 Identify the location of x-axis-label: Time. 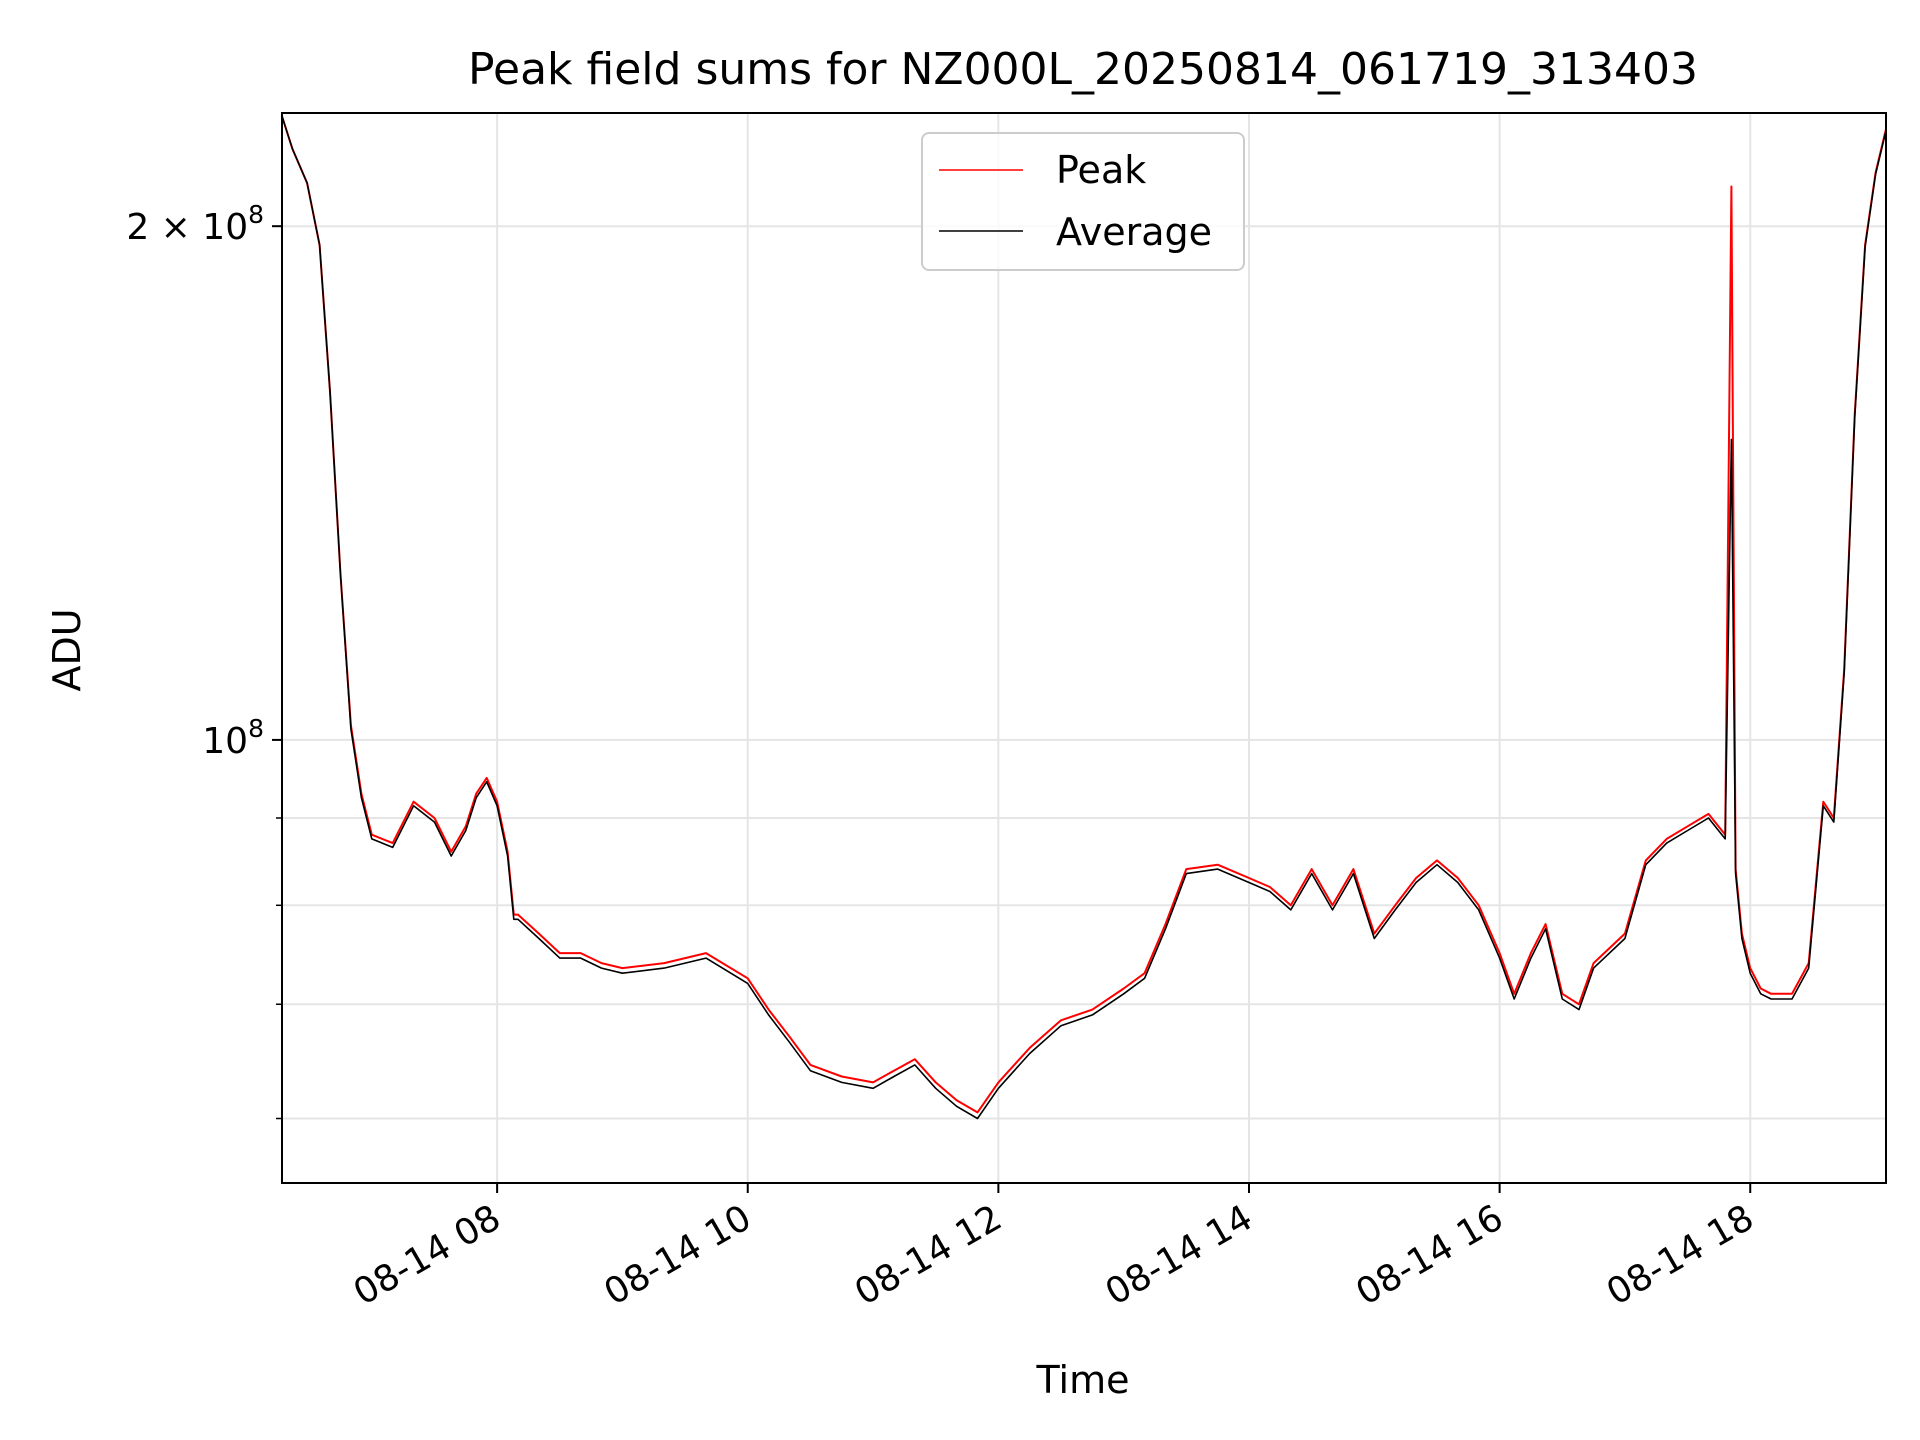
(1083, 1380).